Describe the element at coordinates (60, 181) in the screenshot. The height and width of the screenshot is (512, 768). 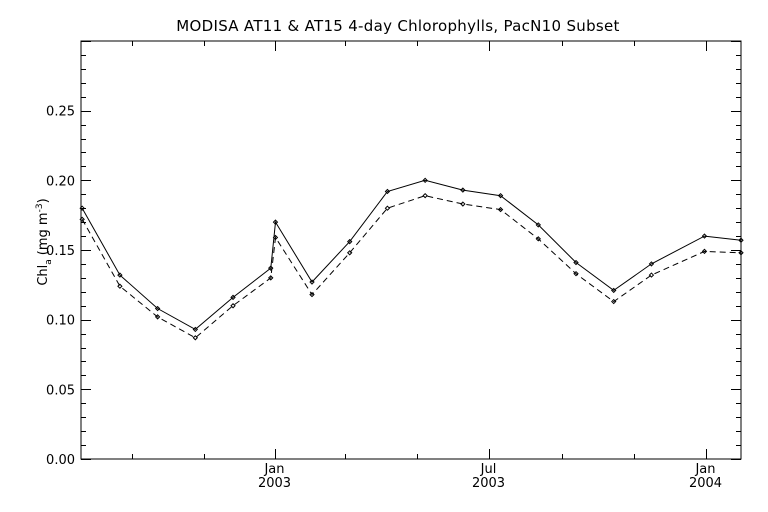
I see `y-tick-label: 0.20` at that location.